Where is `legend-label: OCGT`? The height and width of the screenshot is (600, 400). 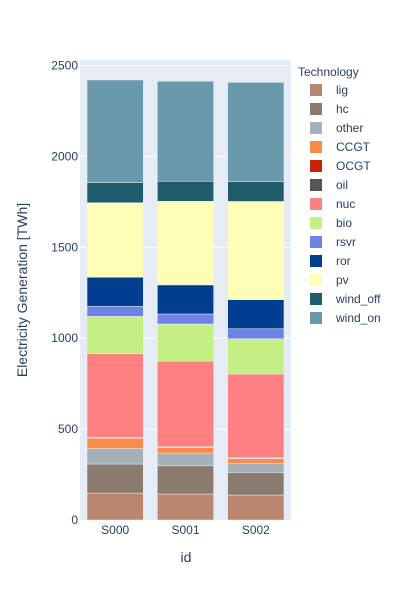
legend-label: OCGT is located at coordinates (353, 166).